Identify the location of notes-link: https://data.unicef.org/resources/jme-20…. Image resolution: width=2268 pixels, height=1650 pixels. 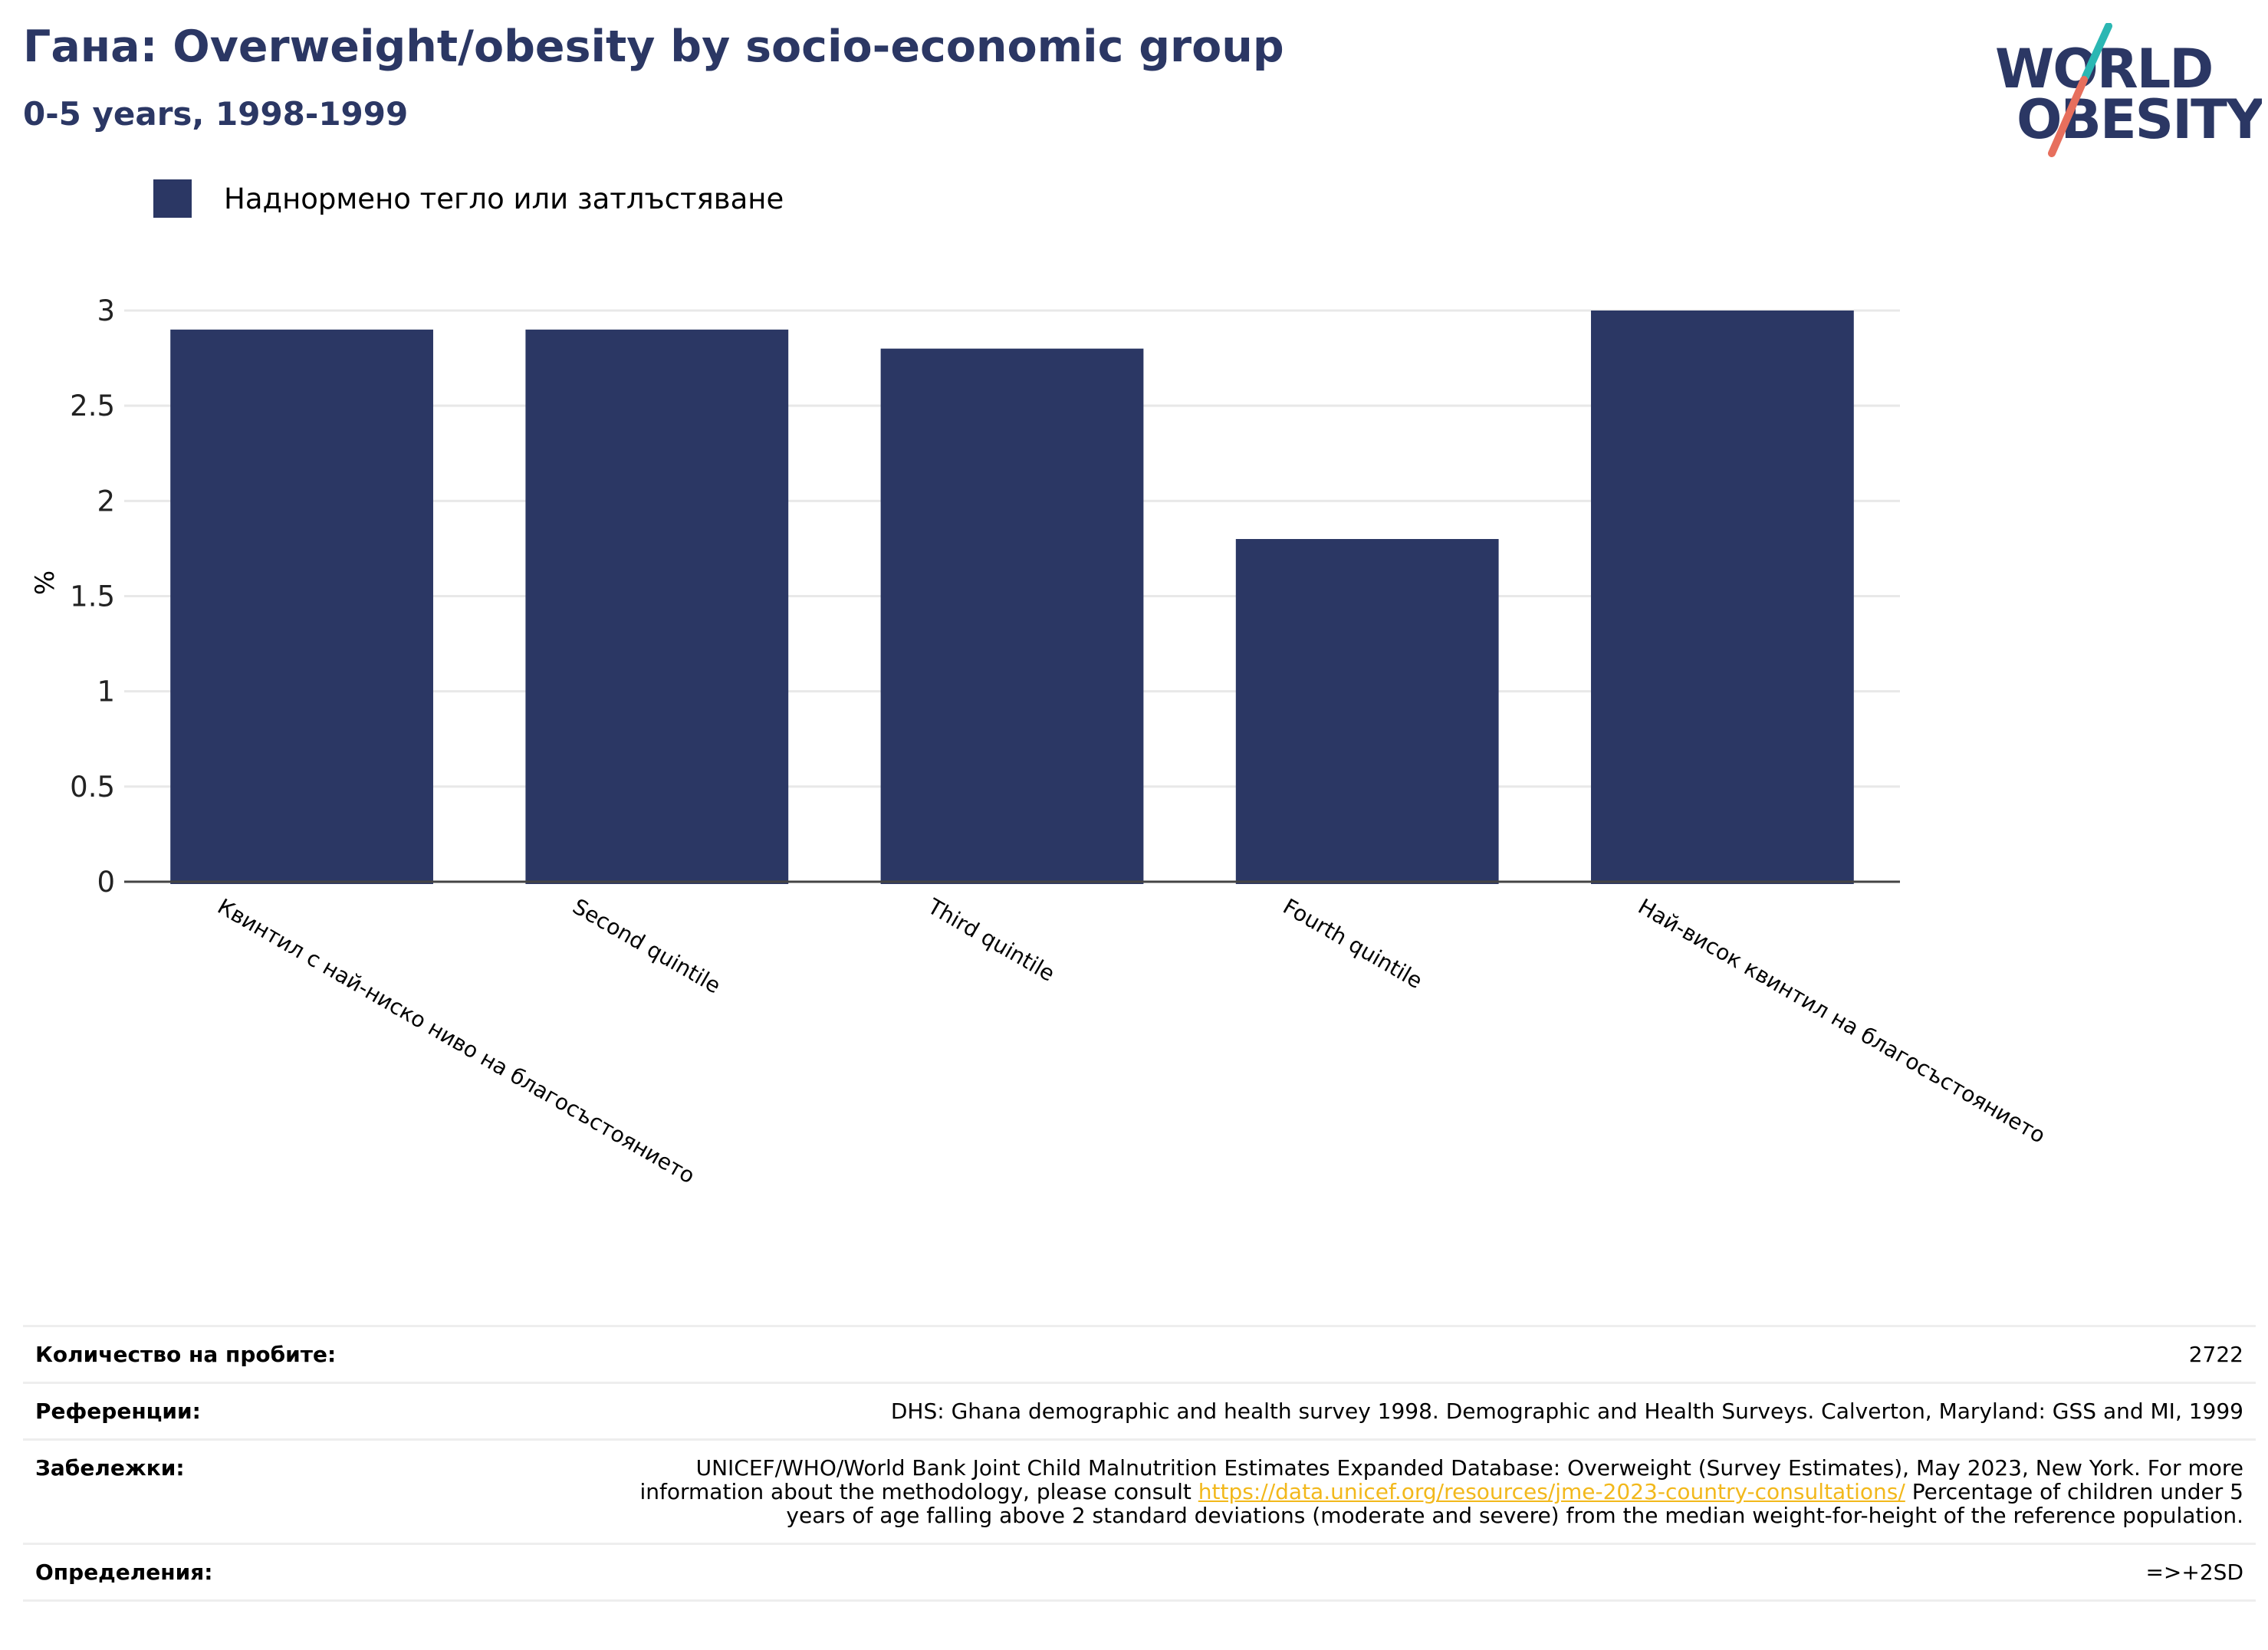
(1551, 1491).